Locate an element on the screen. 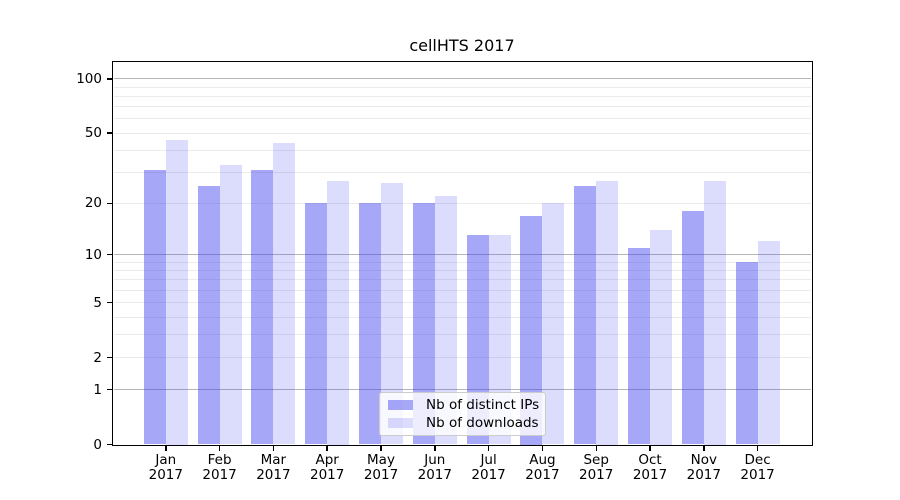 The image size is (900, 500). x-tick-label: Jun 2017 is located at coordinates (434, 467).